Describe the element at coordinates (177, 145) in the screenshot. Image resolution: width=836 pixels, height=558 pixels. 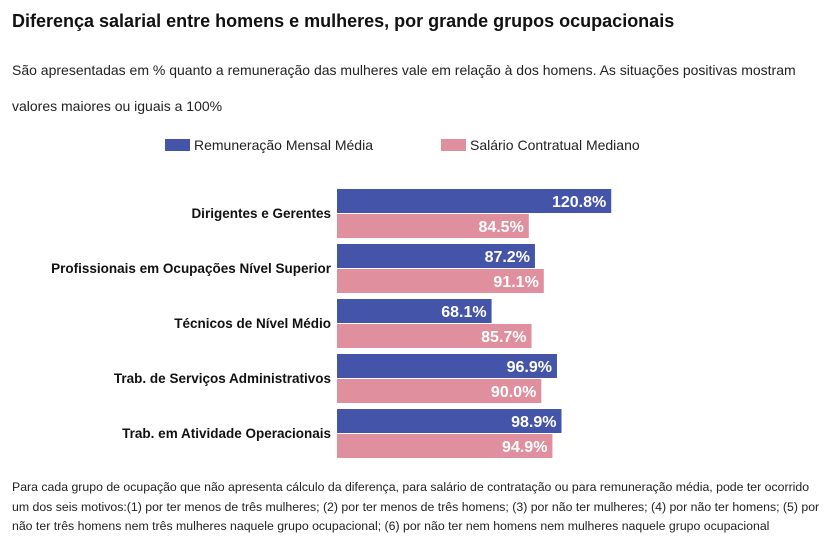
I see `legend-swatch-remuneracao` at that location.